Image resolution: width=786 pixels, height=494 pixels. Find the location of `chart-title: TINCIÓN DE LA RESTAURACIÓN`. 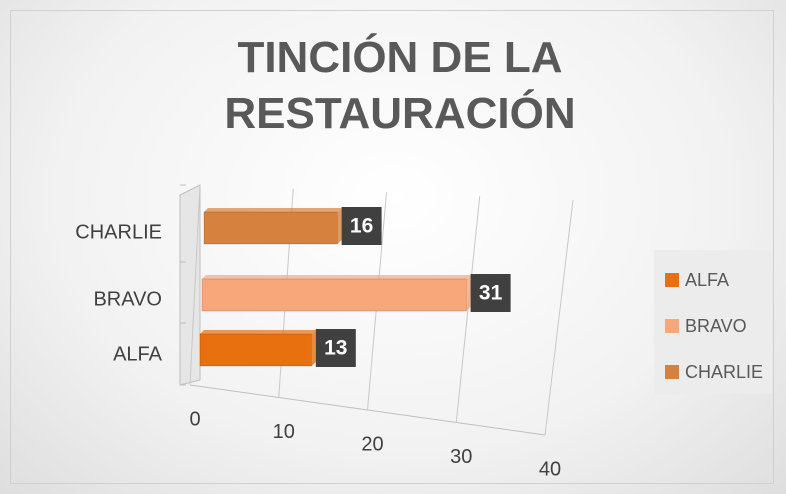

chart-title: TINCIÓN DE LA RESTAURACIÓN is located at coordinates (400, 85).